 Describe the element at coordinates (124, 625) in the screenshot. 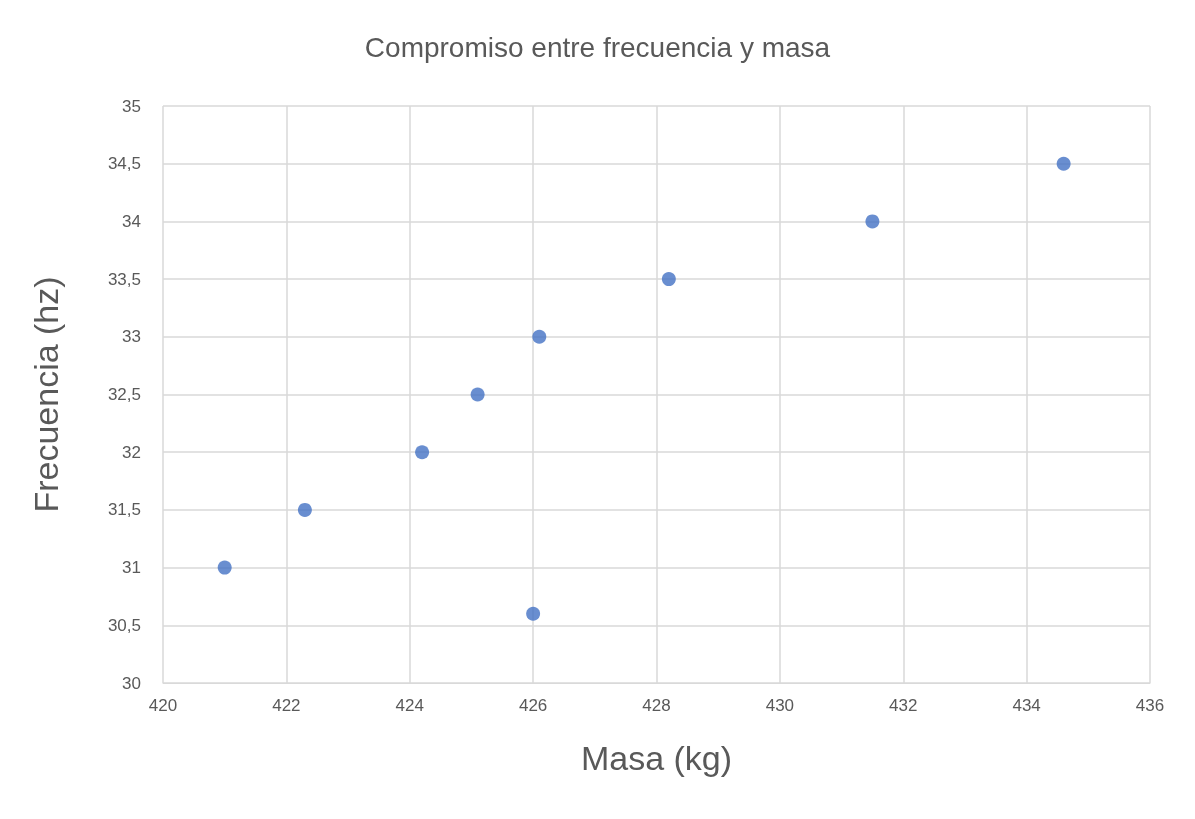

I see `y-tick-label: 30,5` at that location.